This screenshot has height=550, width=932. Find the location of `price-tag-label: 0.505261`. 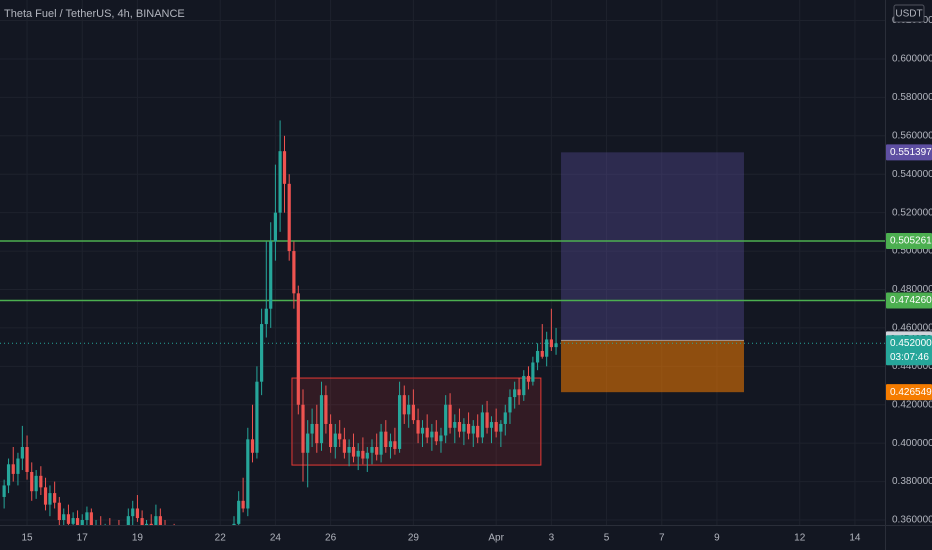

price-tag-label: 0.505261 is located at coordinates (911, 241).